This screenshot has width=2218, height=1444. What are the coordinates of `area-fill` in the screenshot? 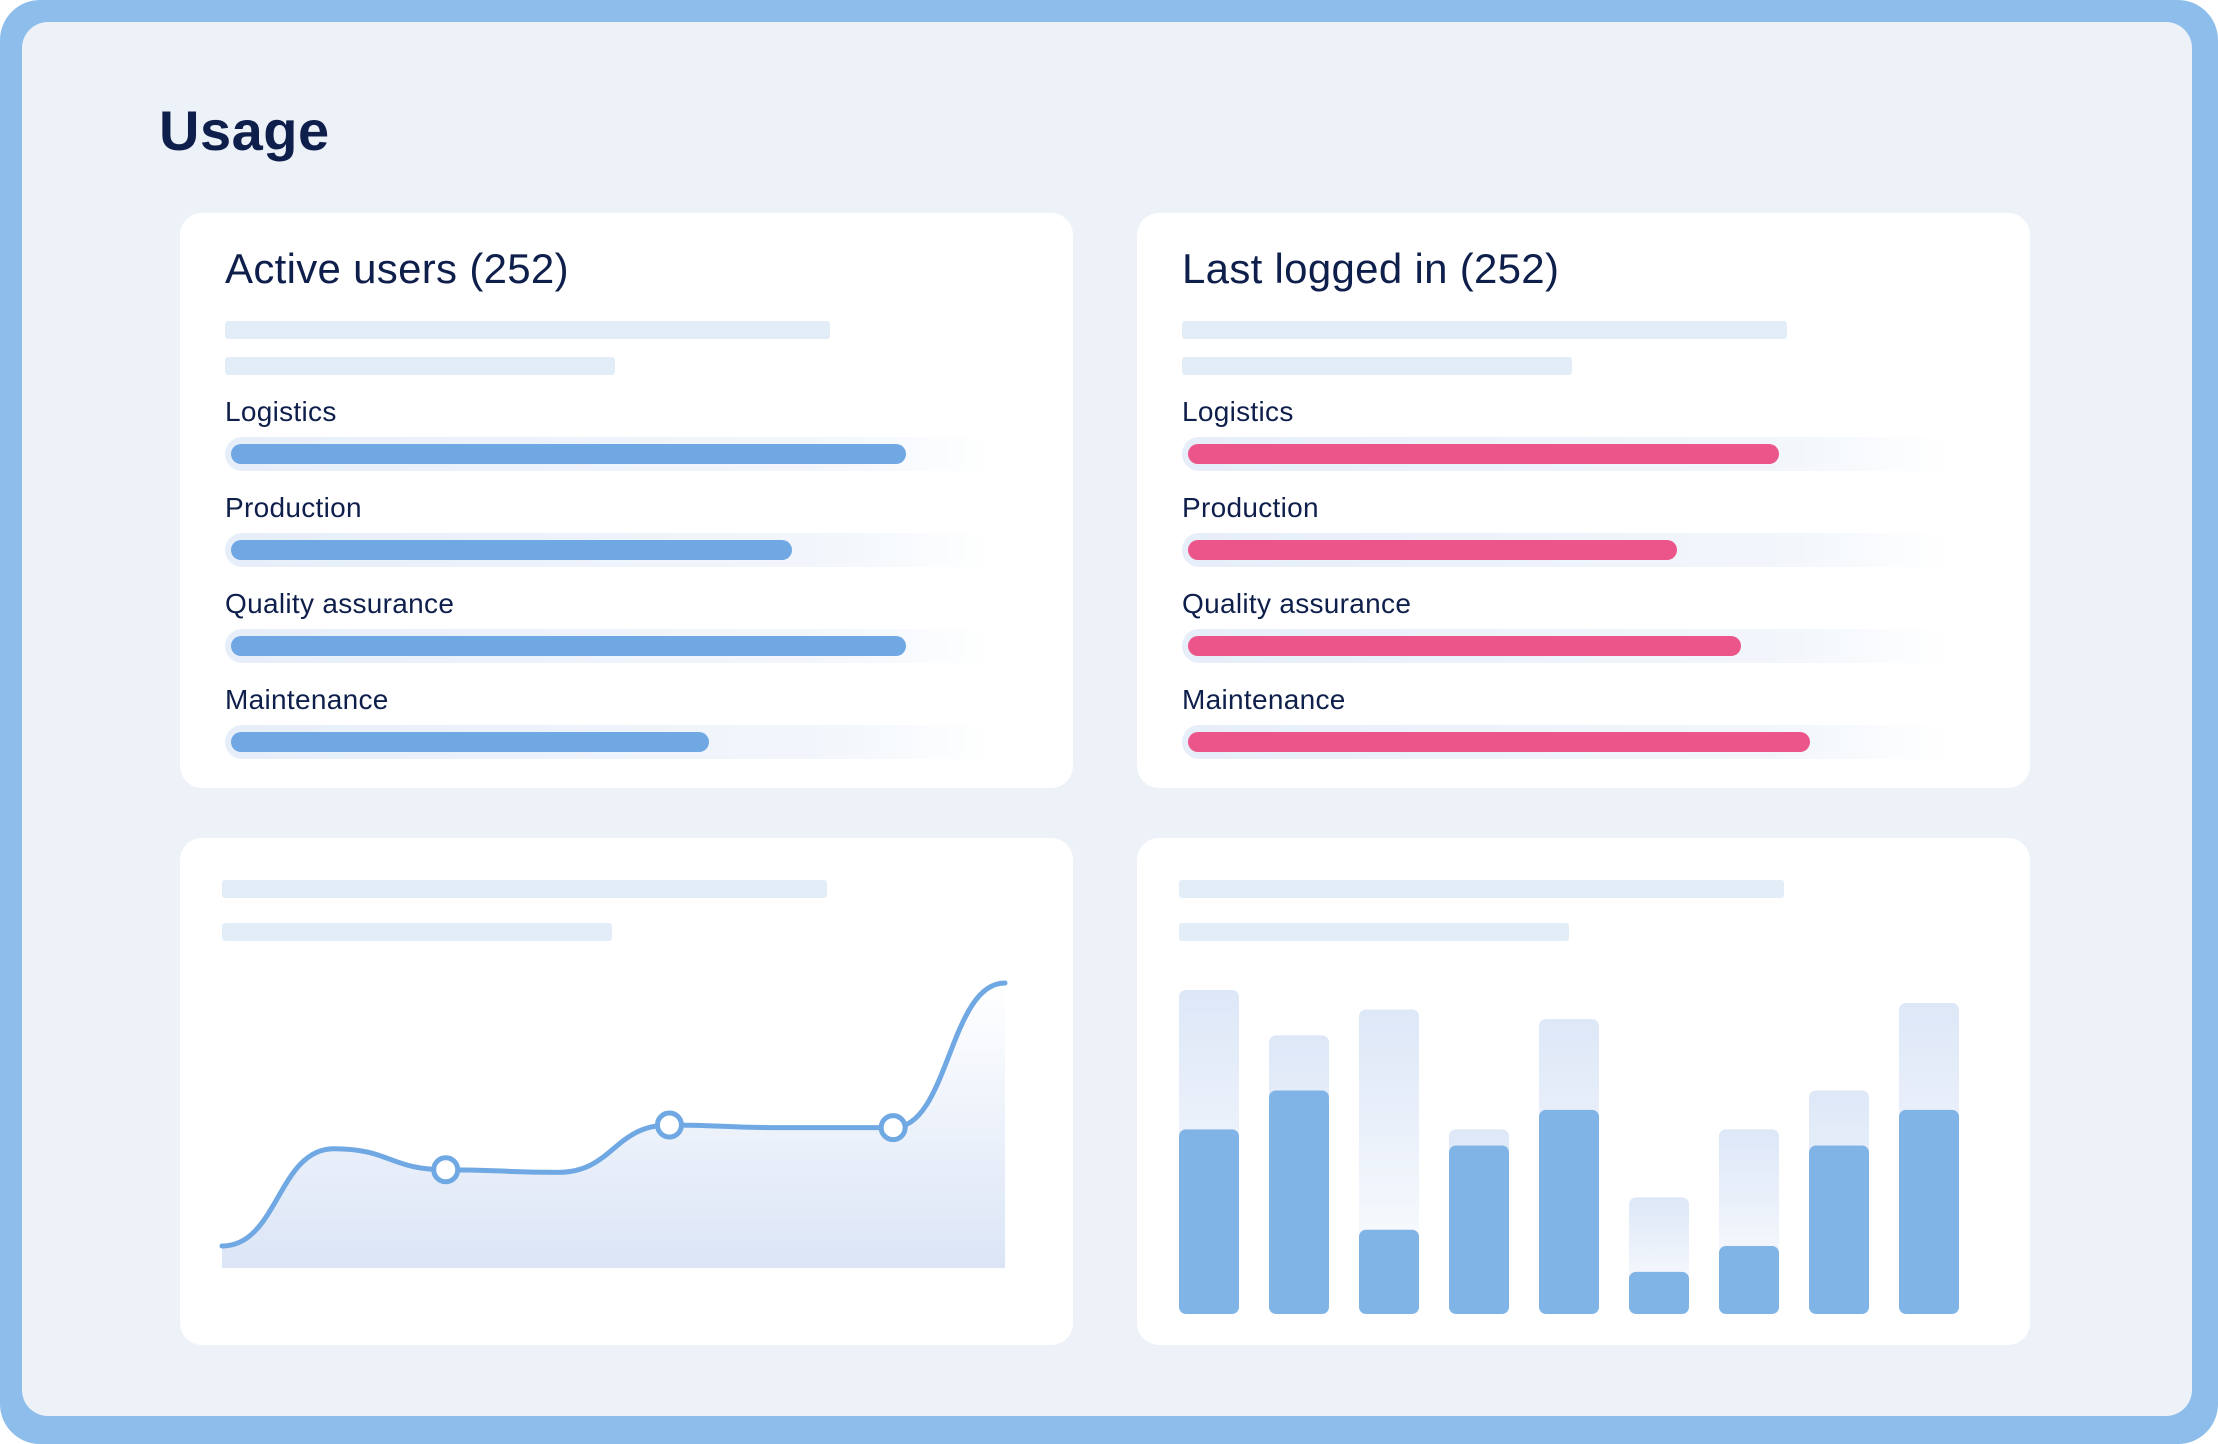 It's located at (613, 1125).